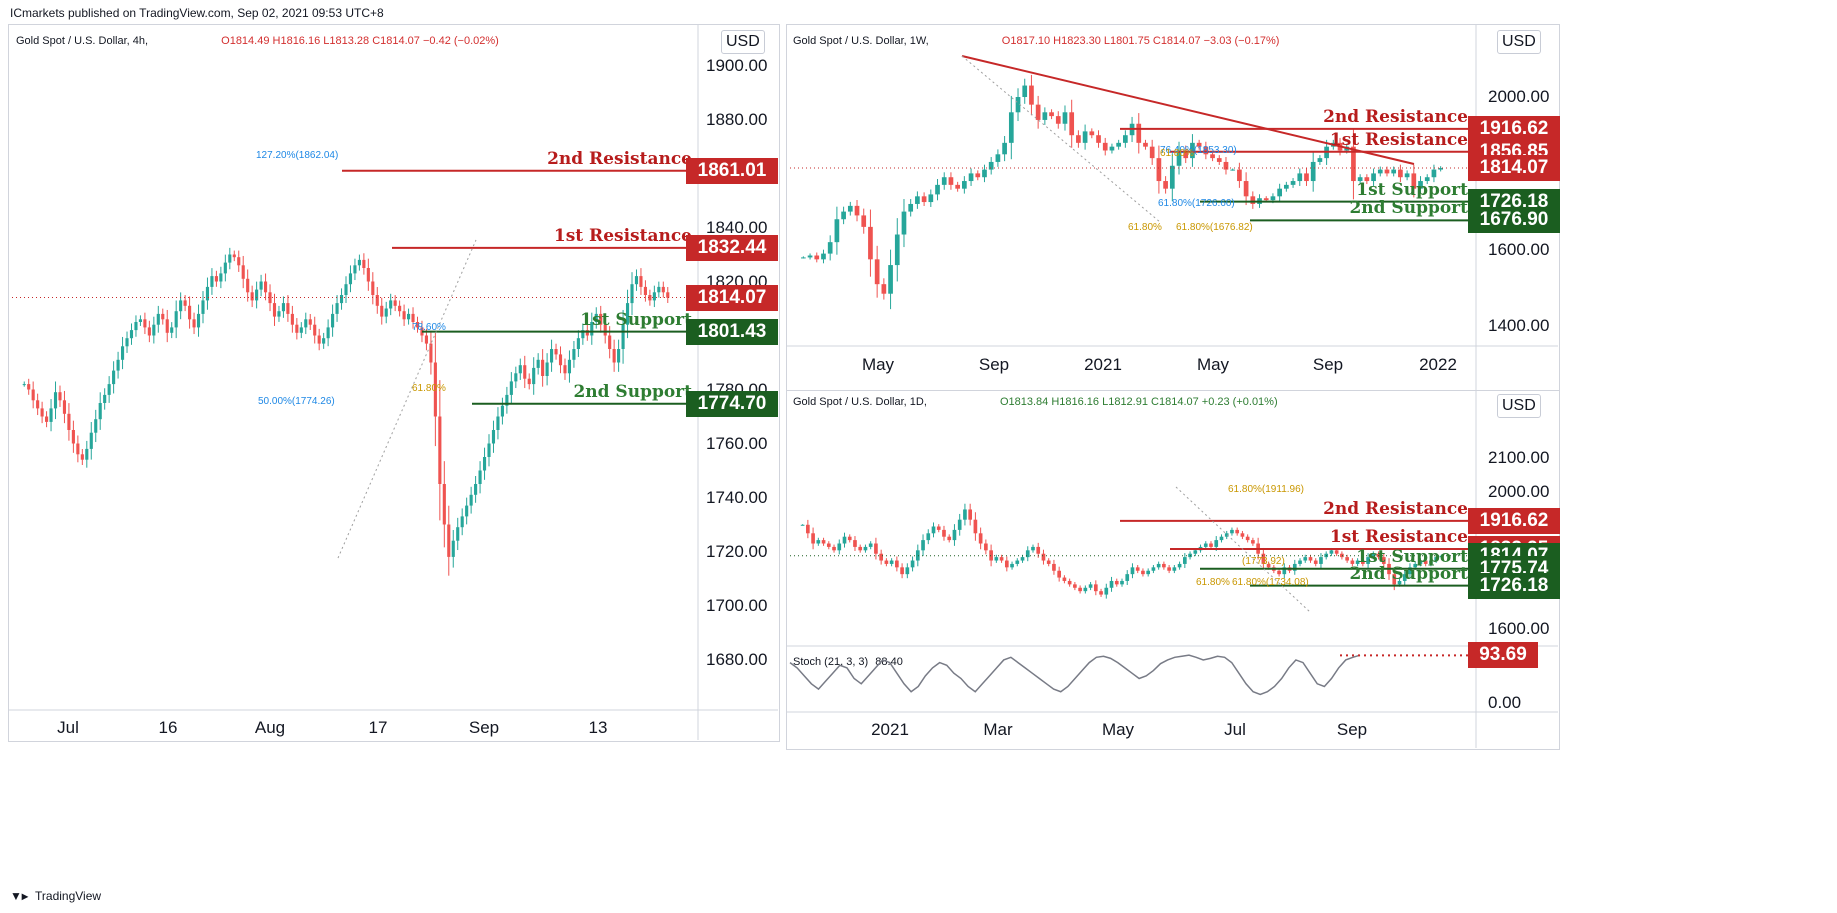 This screenshot has width=1837, height=913. I want to click on fib-label: (1773.92), so click(1263, 561).